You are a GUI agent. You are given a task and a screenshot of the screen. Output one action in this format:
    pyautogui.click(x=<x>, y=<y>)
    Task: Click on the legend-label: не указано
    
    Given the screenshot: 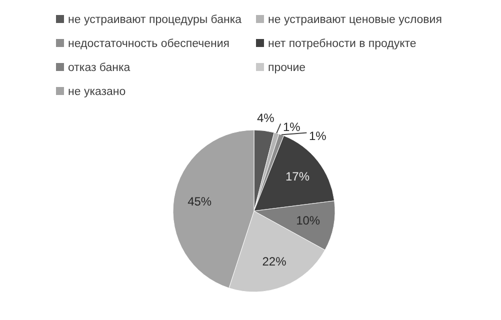 What is the action you would take?
    pyautogui.click(x=97, y=92)
    